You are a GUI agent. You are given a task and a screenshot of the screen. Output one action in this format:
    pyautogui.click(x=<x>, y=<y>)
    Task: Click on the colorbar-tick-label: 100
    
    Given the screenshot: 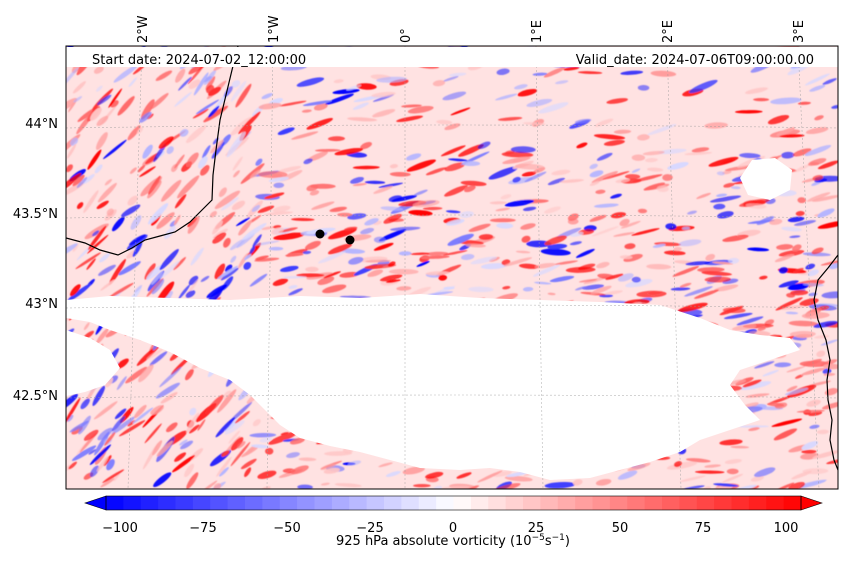 What is the action you would take?
    pyautogui.click(x=786, y=528)
    